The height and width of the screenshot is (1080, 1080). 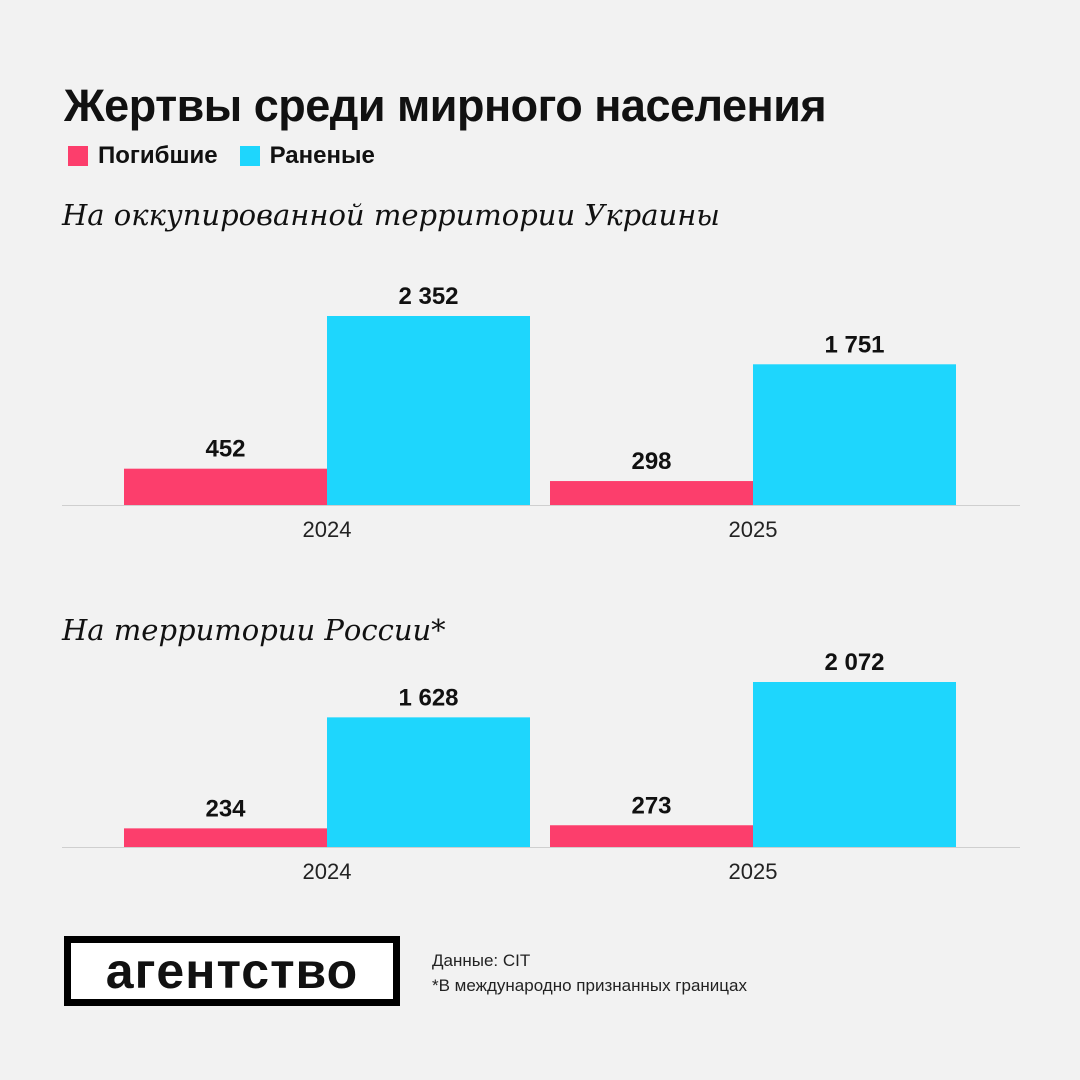 I want to click on source-note: Данные: CIT, so click(x=481, y=960).